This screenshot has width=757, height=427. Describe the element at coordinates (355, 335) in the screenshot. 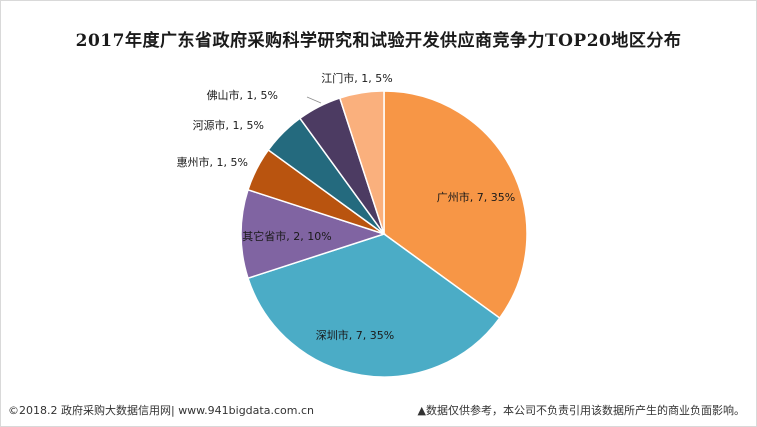

I see `slice-data-label: 深圳市, 7, 35%` at that location.